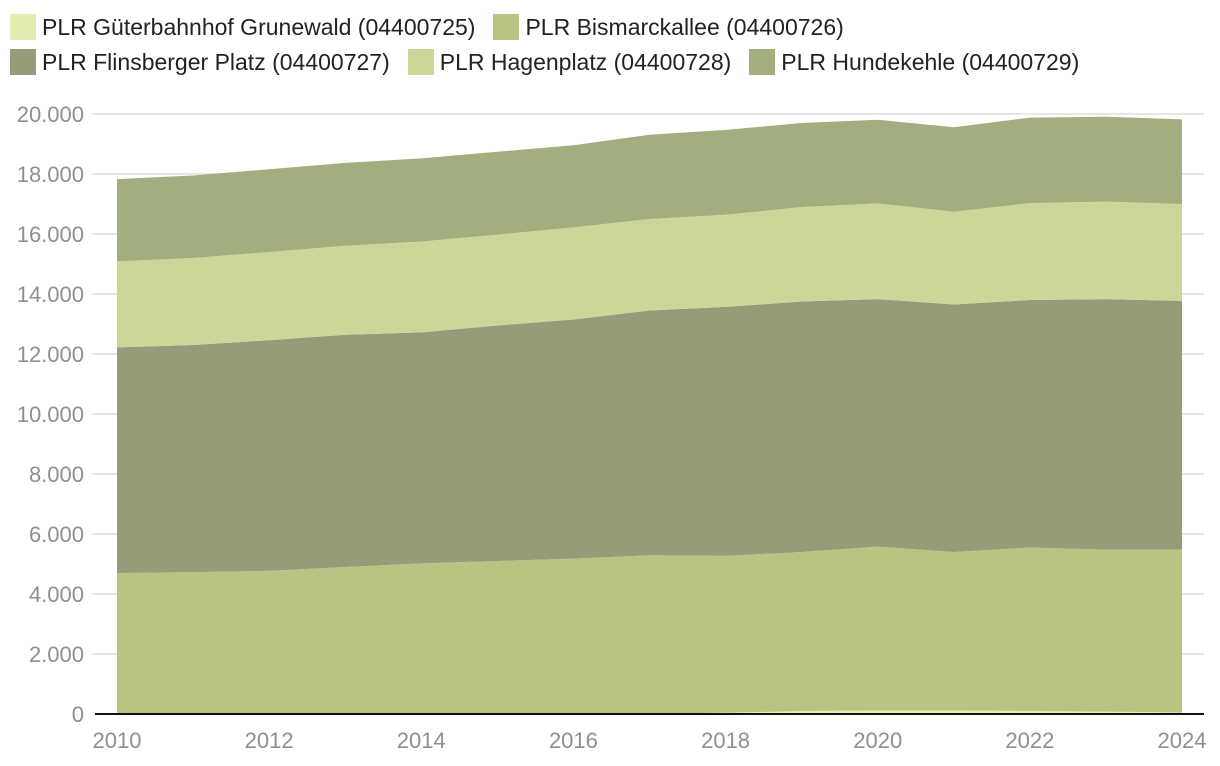  I want to click on legend-item: PLR Flinsberger Platz (04400727), so click(200, 62).